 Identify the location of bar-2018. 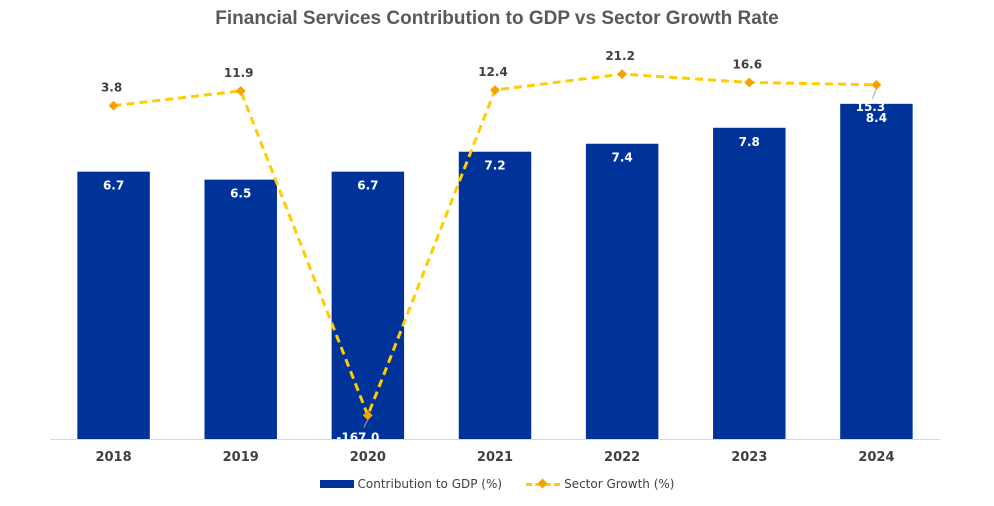
(113, 305).